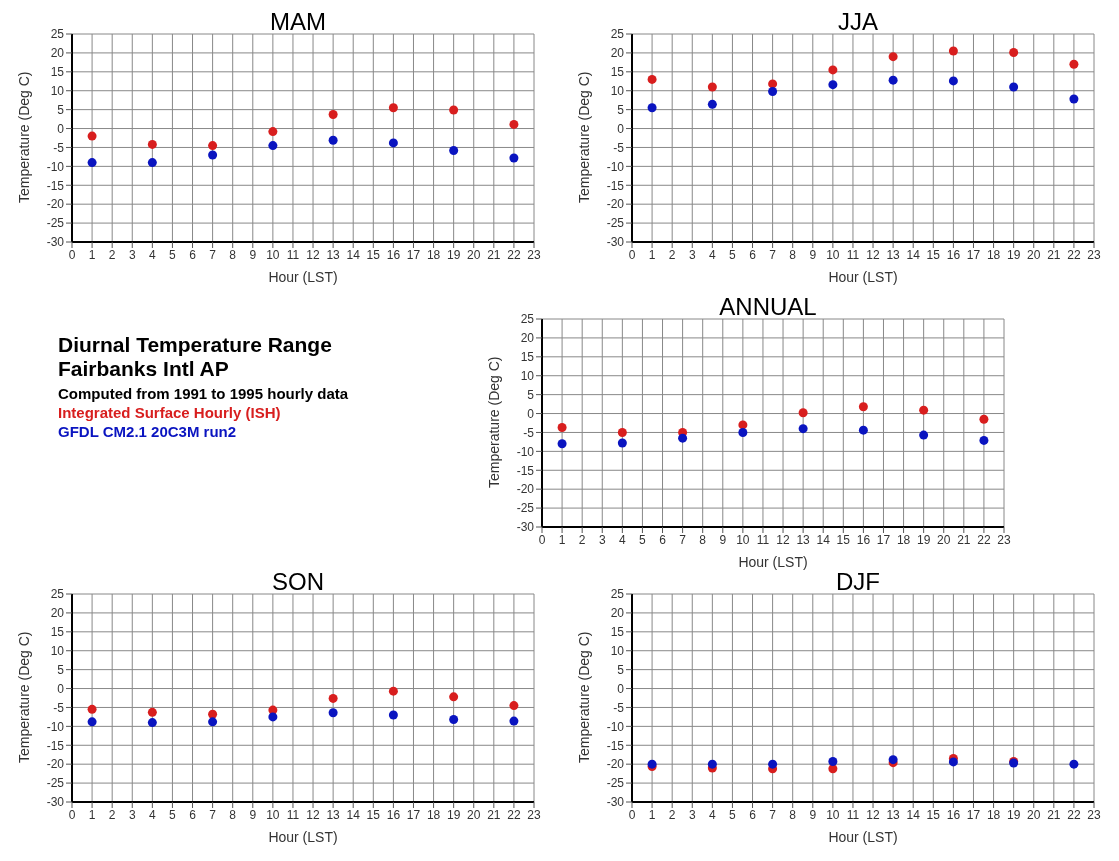 The width and height of the screenshot is (1119, 861). Describe the element at coordinates (813, 254) in the screenshot. I see `x-tick-label: 9` at that location.